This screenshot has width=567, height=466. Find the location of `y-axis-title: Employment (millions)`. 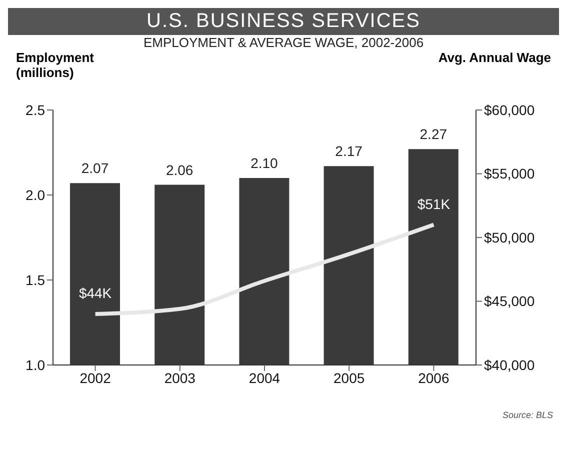

y-axis-title: Employment (millions) is located at coordinates (55, 65).